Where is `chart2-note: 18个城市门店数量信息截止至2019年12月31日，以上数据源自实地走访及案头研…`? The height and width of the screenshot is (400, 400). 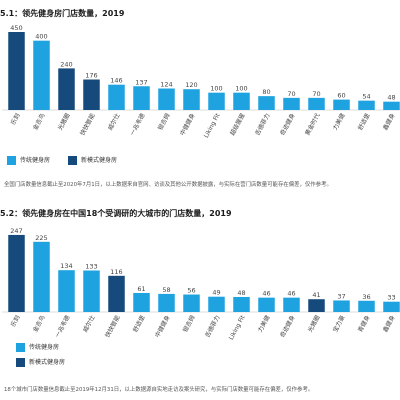
chart2-note: 18个城市门店数量信息截止至2019年12月31日，以上数据源自实地走访及案头研… is located at coordinates (159, 390).